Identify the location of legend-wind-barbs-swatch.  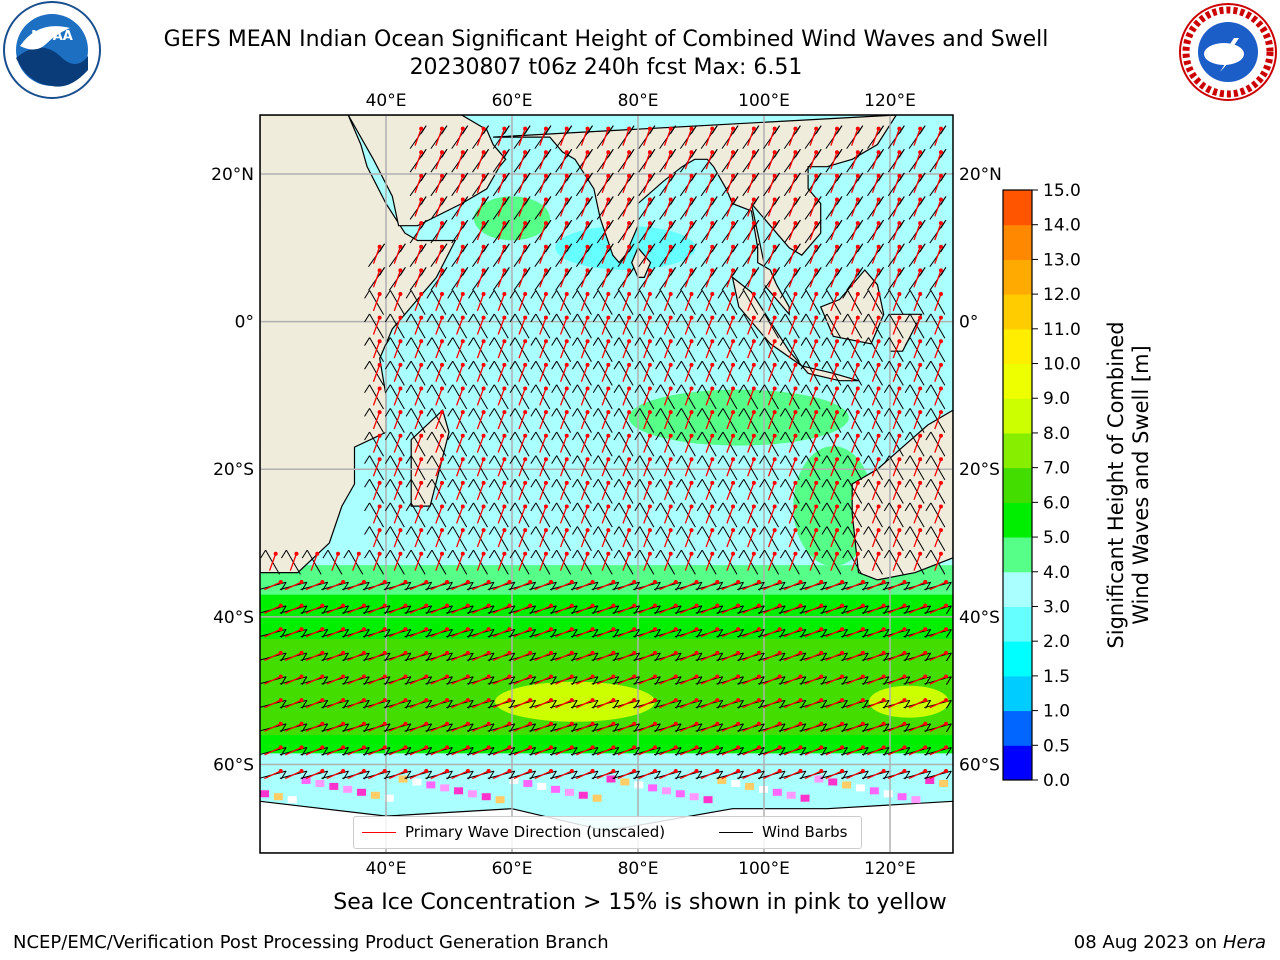
(736, 832).